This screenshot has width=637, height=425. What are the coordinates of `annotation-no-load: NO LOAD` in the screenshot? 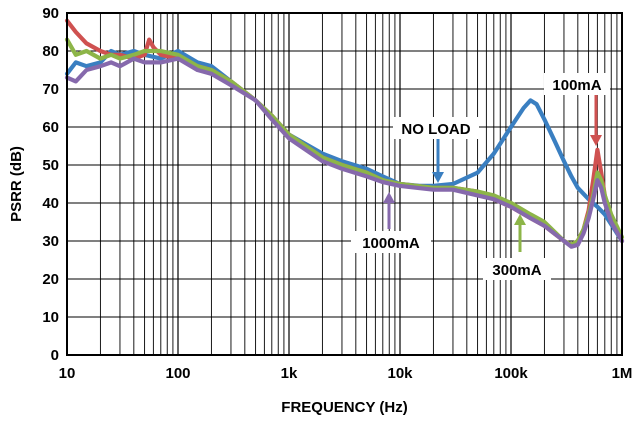 It's located at (436, 150).